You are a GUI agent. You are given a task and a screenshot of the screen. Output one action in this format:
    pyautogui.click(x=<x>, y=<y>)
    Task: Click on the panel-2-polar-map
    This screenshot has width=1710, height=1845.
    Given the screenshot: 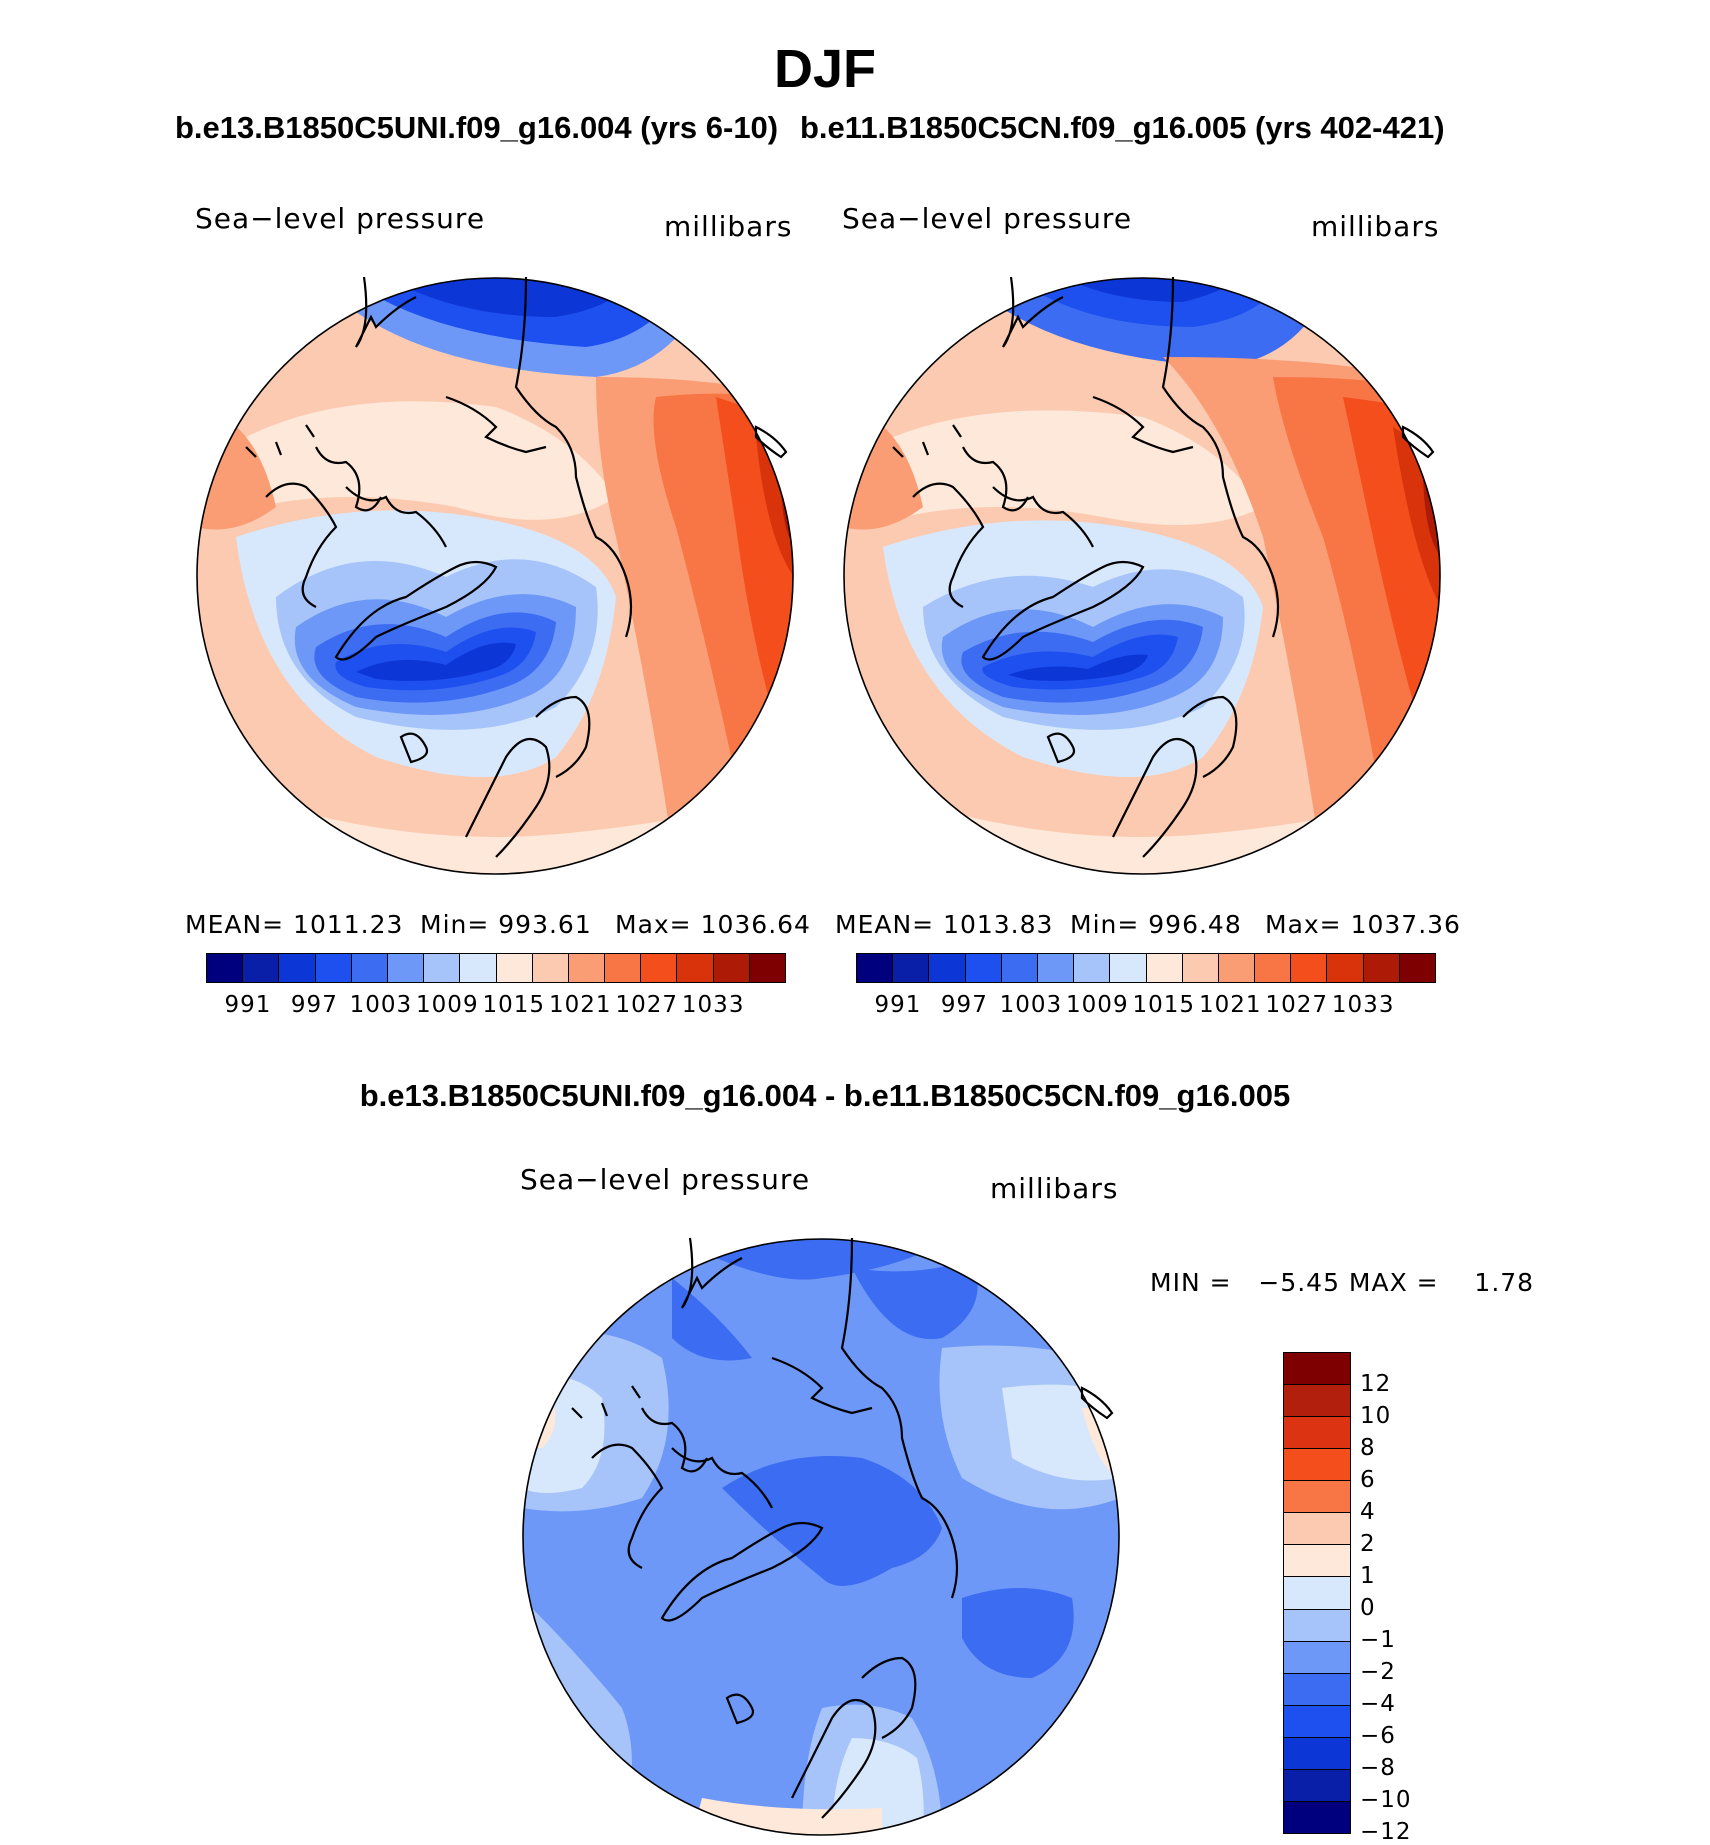 What is the action you would take?
    pyautogui.click(x=1142, y=575)
    